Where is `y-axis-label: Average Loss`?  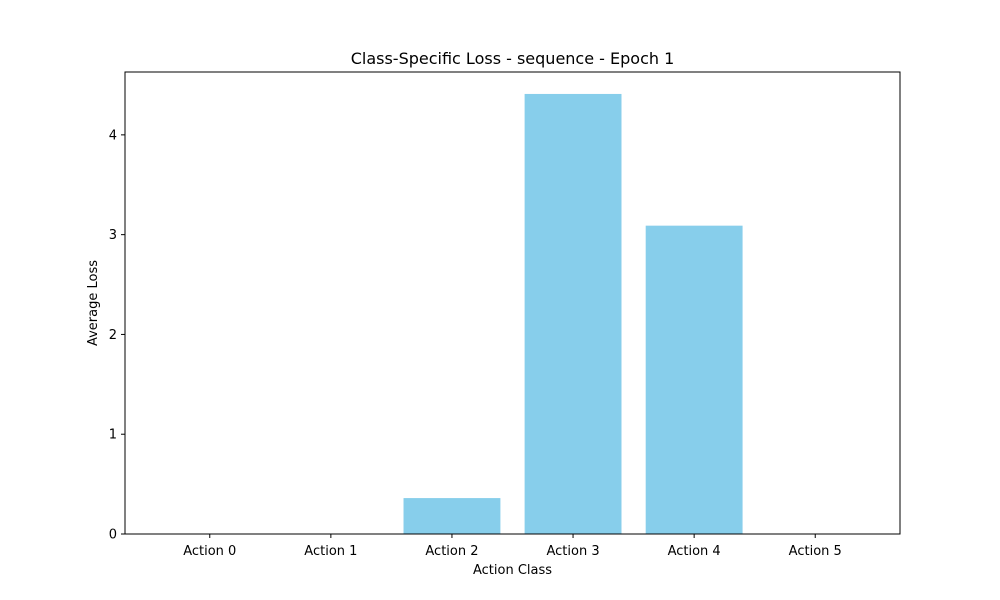
y-axis-label: Average Loss is located at coordinates (93, 303).